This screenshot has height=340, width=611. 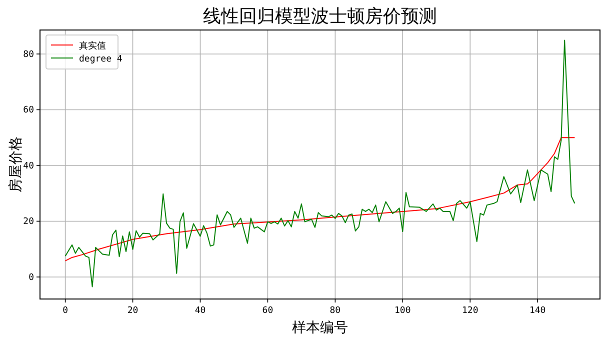 What do you see at coordinates (537, 311) in the screenshot?
I see `x-tick-label: 140` at bounding box center [537, 311].